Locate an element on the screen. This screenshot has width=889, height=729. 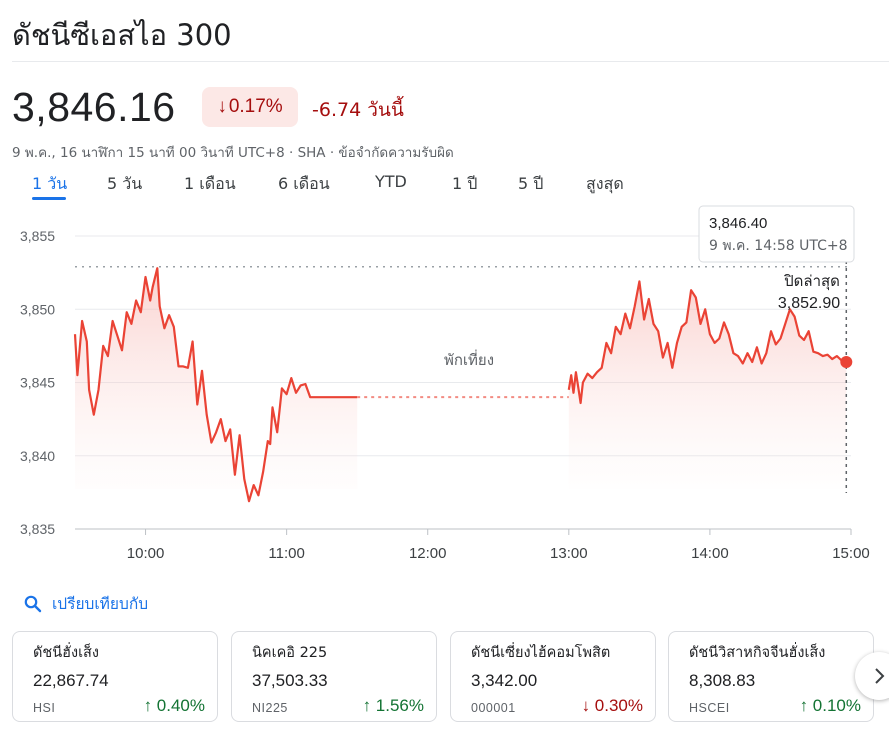
tab-max: สูงสุด is located at coordinates (605, 183).